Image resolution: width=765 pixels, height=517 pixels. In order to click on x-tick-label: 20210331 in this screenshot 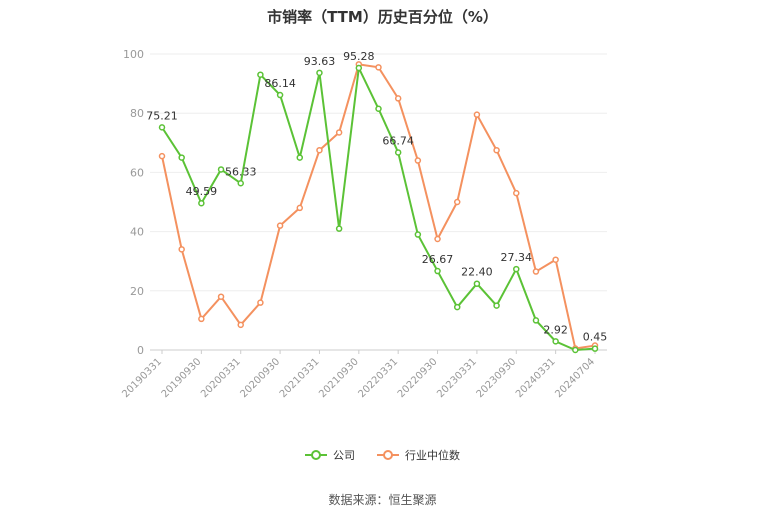, I will do `click(300, 378)`.